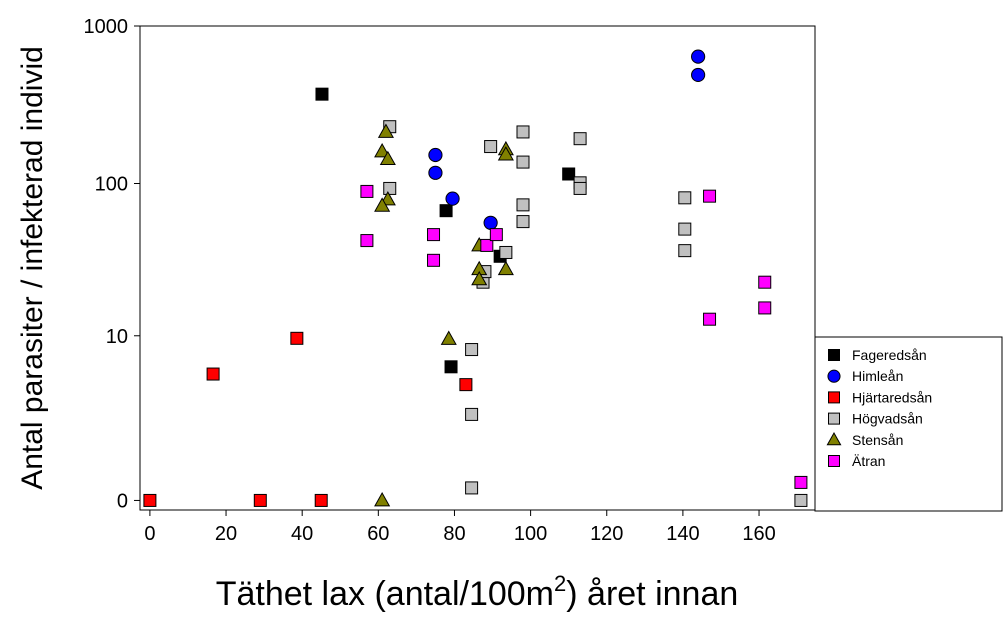  Describe the element at coordinates (652, 594) in the screenshot. I see `x-axis-label-part: ) året innan` at that location.